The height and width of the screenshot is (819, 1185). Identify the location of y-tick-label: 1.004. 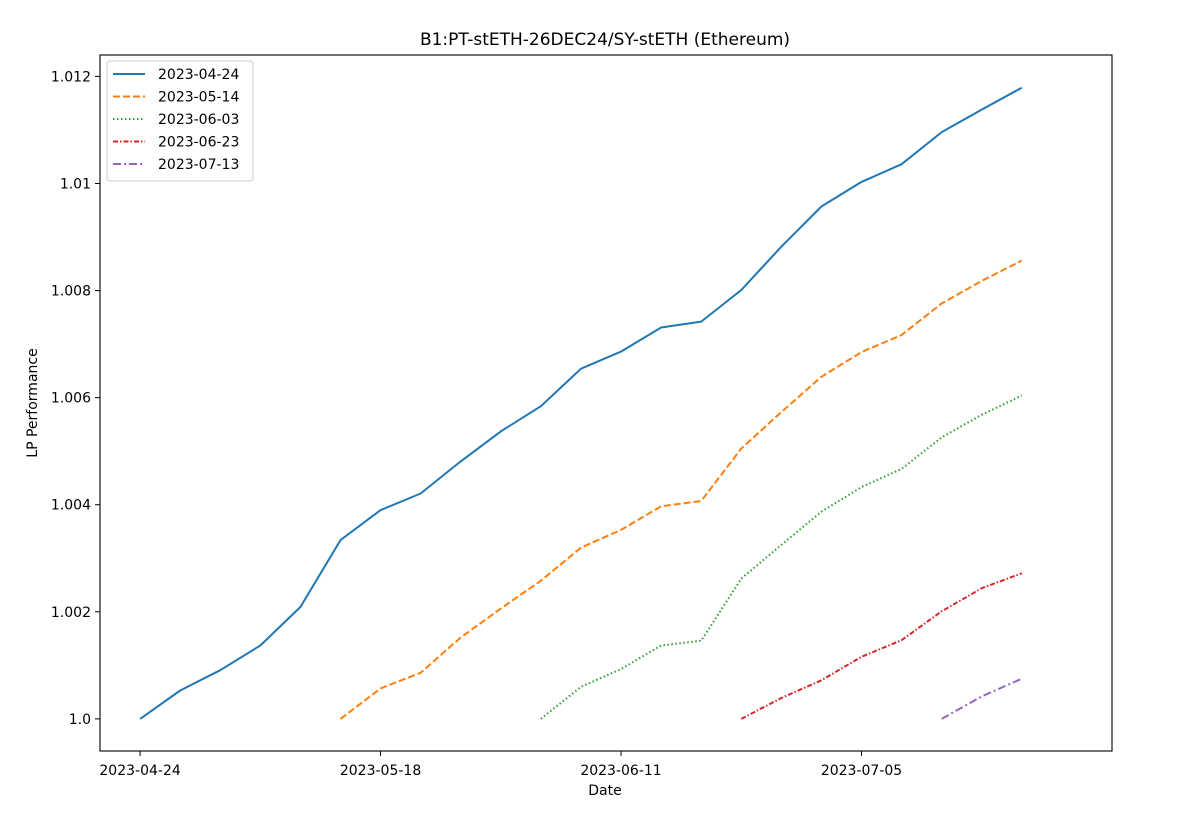
(71, 506).